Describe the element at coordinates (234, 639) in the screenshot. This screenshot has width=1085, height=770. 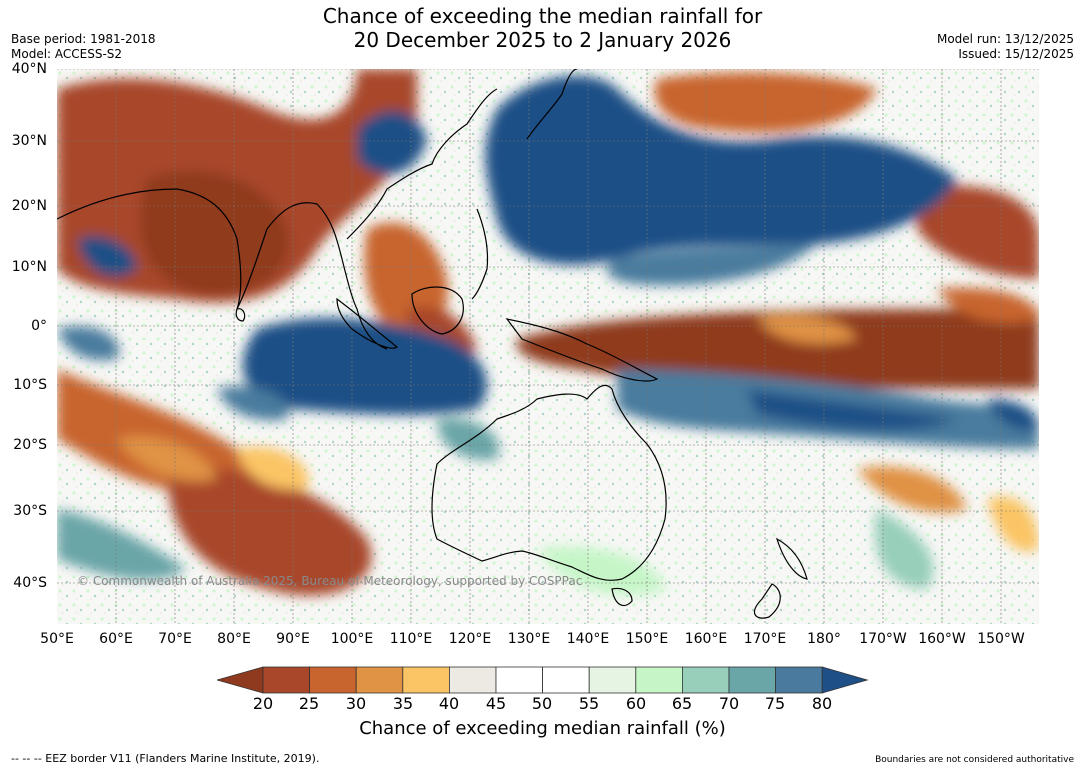
I see `lon-label-80e: 80°E` at that location.